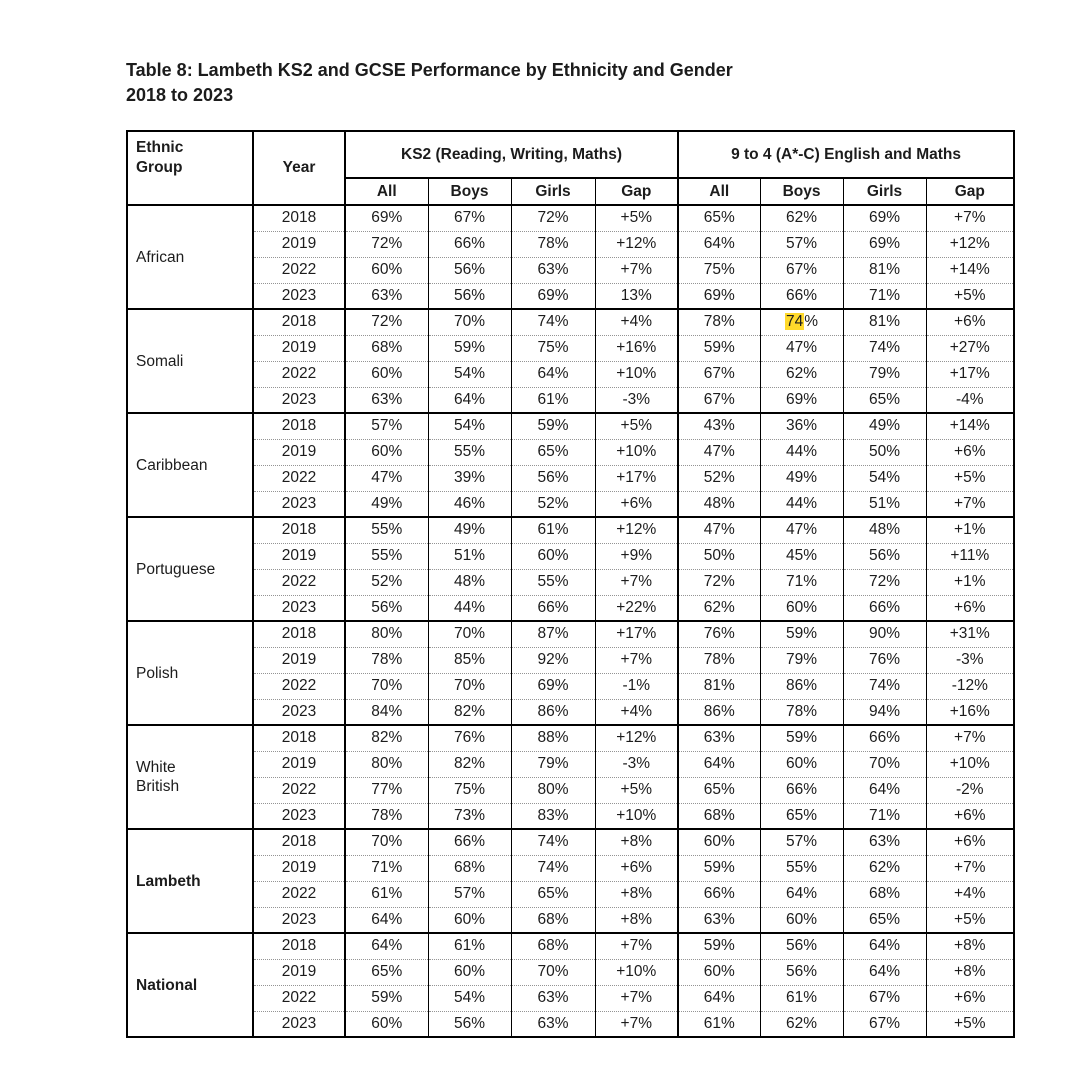 The width and height of the screenshot is (1077, 1090). I want to click on gcse-boys-cell: 60%, so click(801, 763).